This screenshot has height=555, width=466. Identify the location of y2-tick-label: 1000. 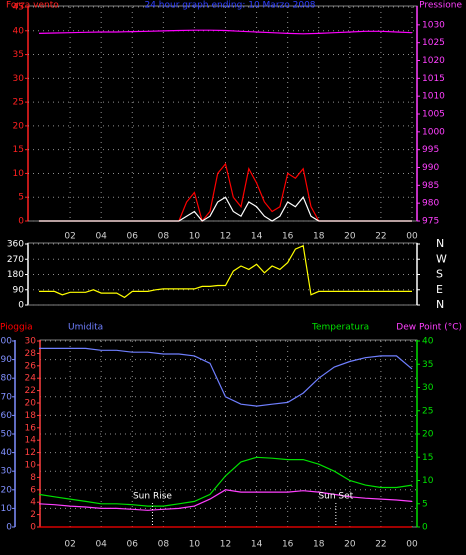
(433, 132).